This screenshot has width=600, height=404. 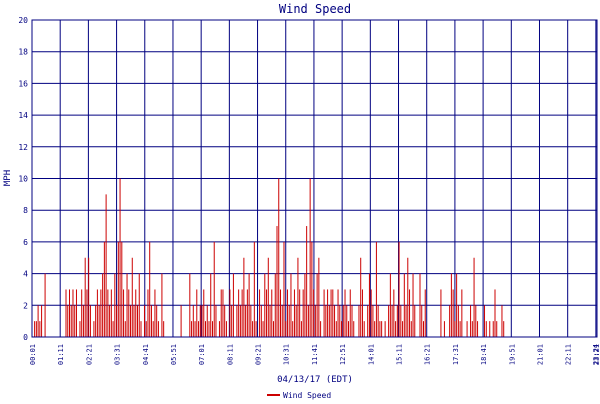 I want to click on x-tick-label: 14:01, so click(x=371, y=354).